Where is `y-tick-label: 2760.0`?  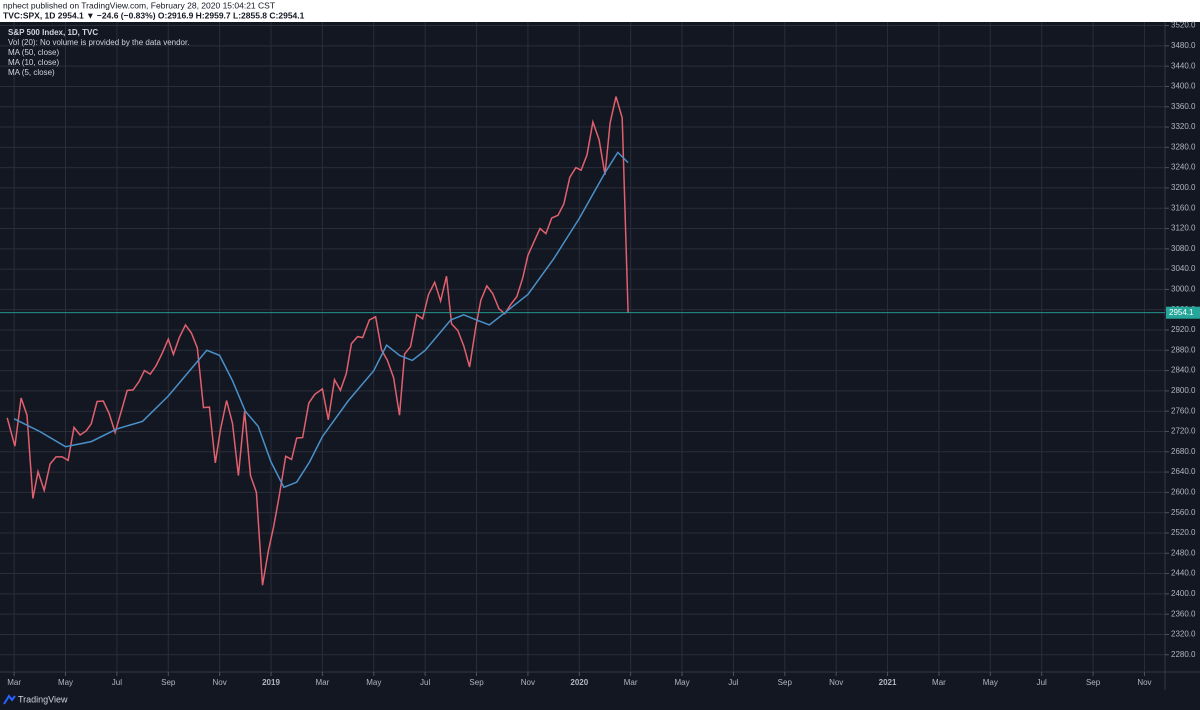 y-tick-label: 2760.0 is located at coordinates (1183, 410).